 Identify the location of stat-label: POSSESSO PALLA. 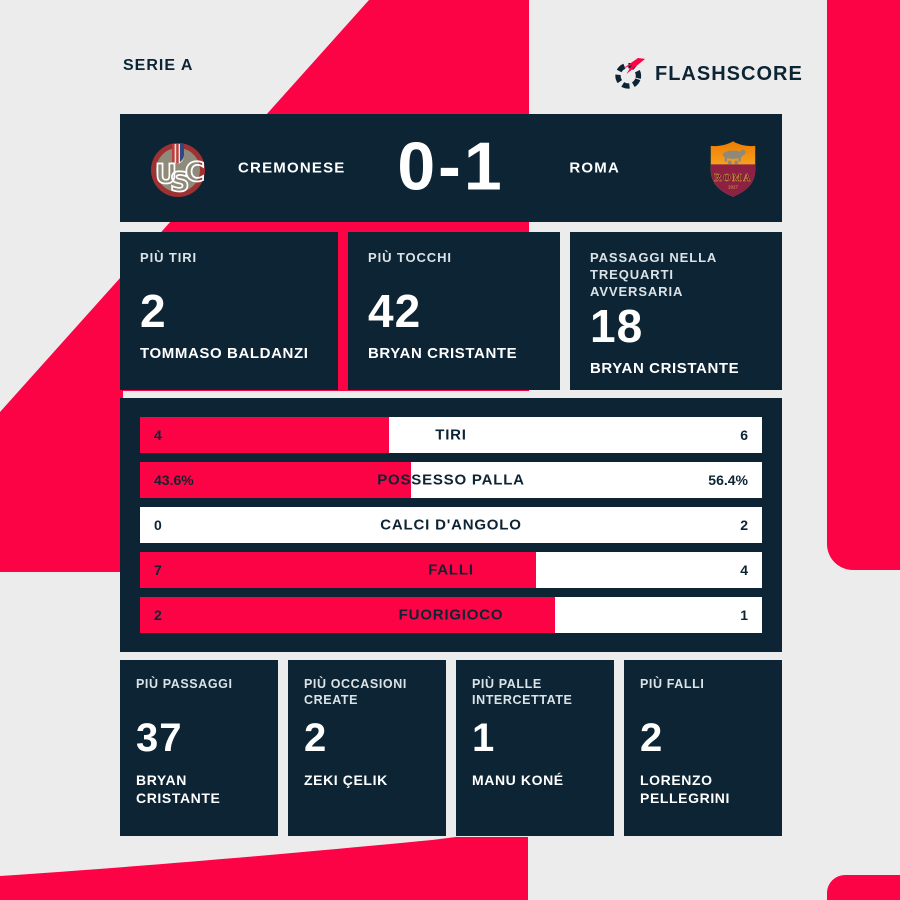
(451, 480).